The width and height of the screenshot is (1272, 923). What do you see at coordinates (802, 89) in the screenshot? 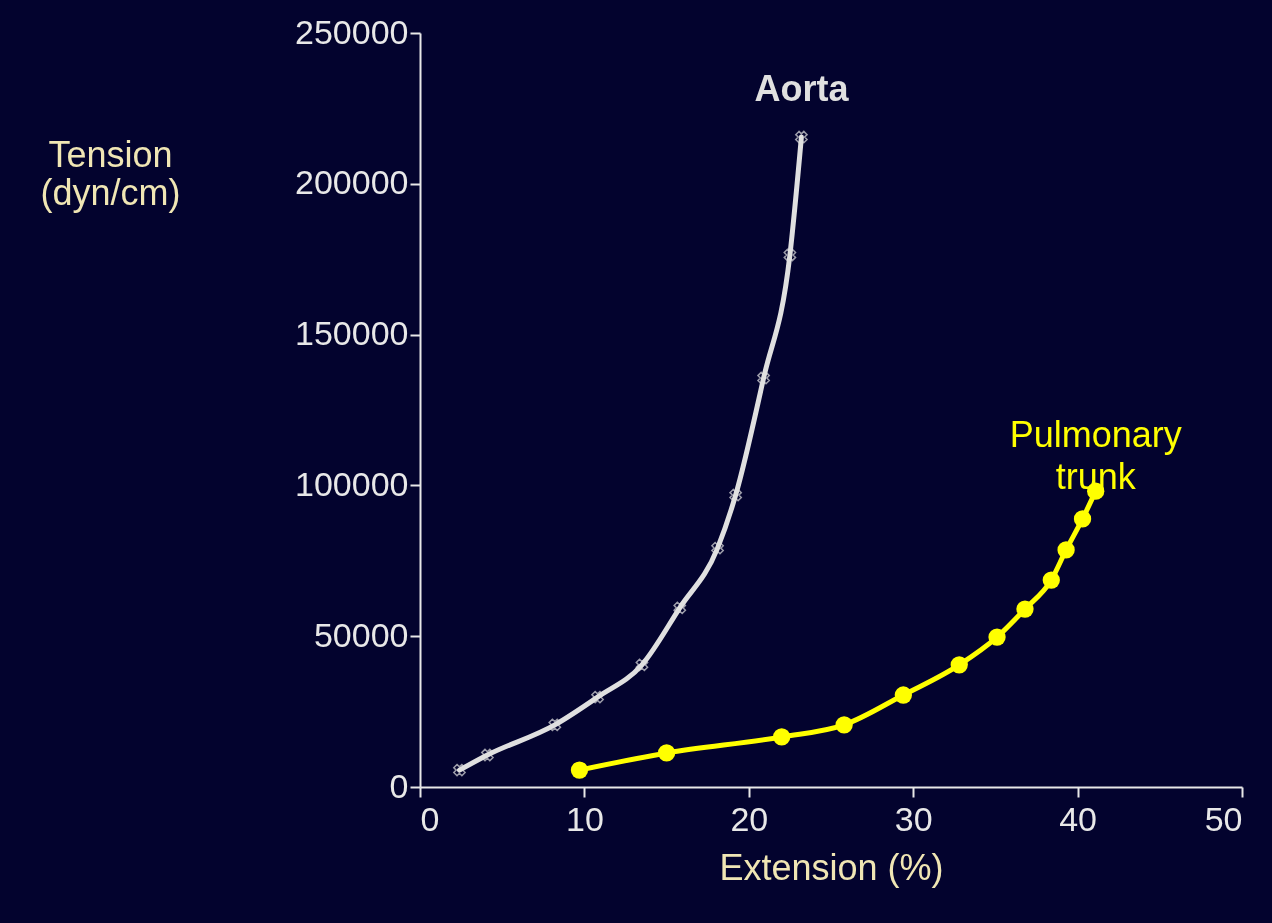
I see `series-label: Aorta` at bounding box center [802, 89].